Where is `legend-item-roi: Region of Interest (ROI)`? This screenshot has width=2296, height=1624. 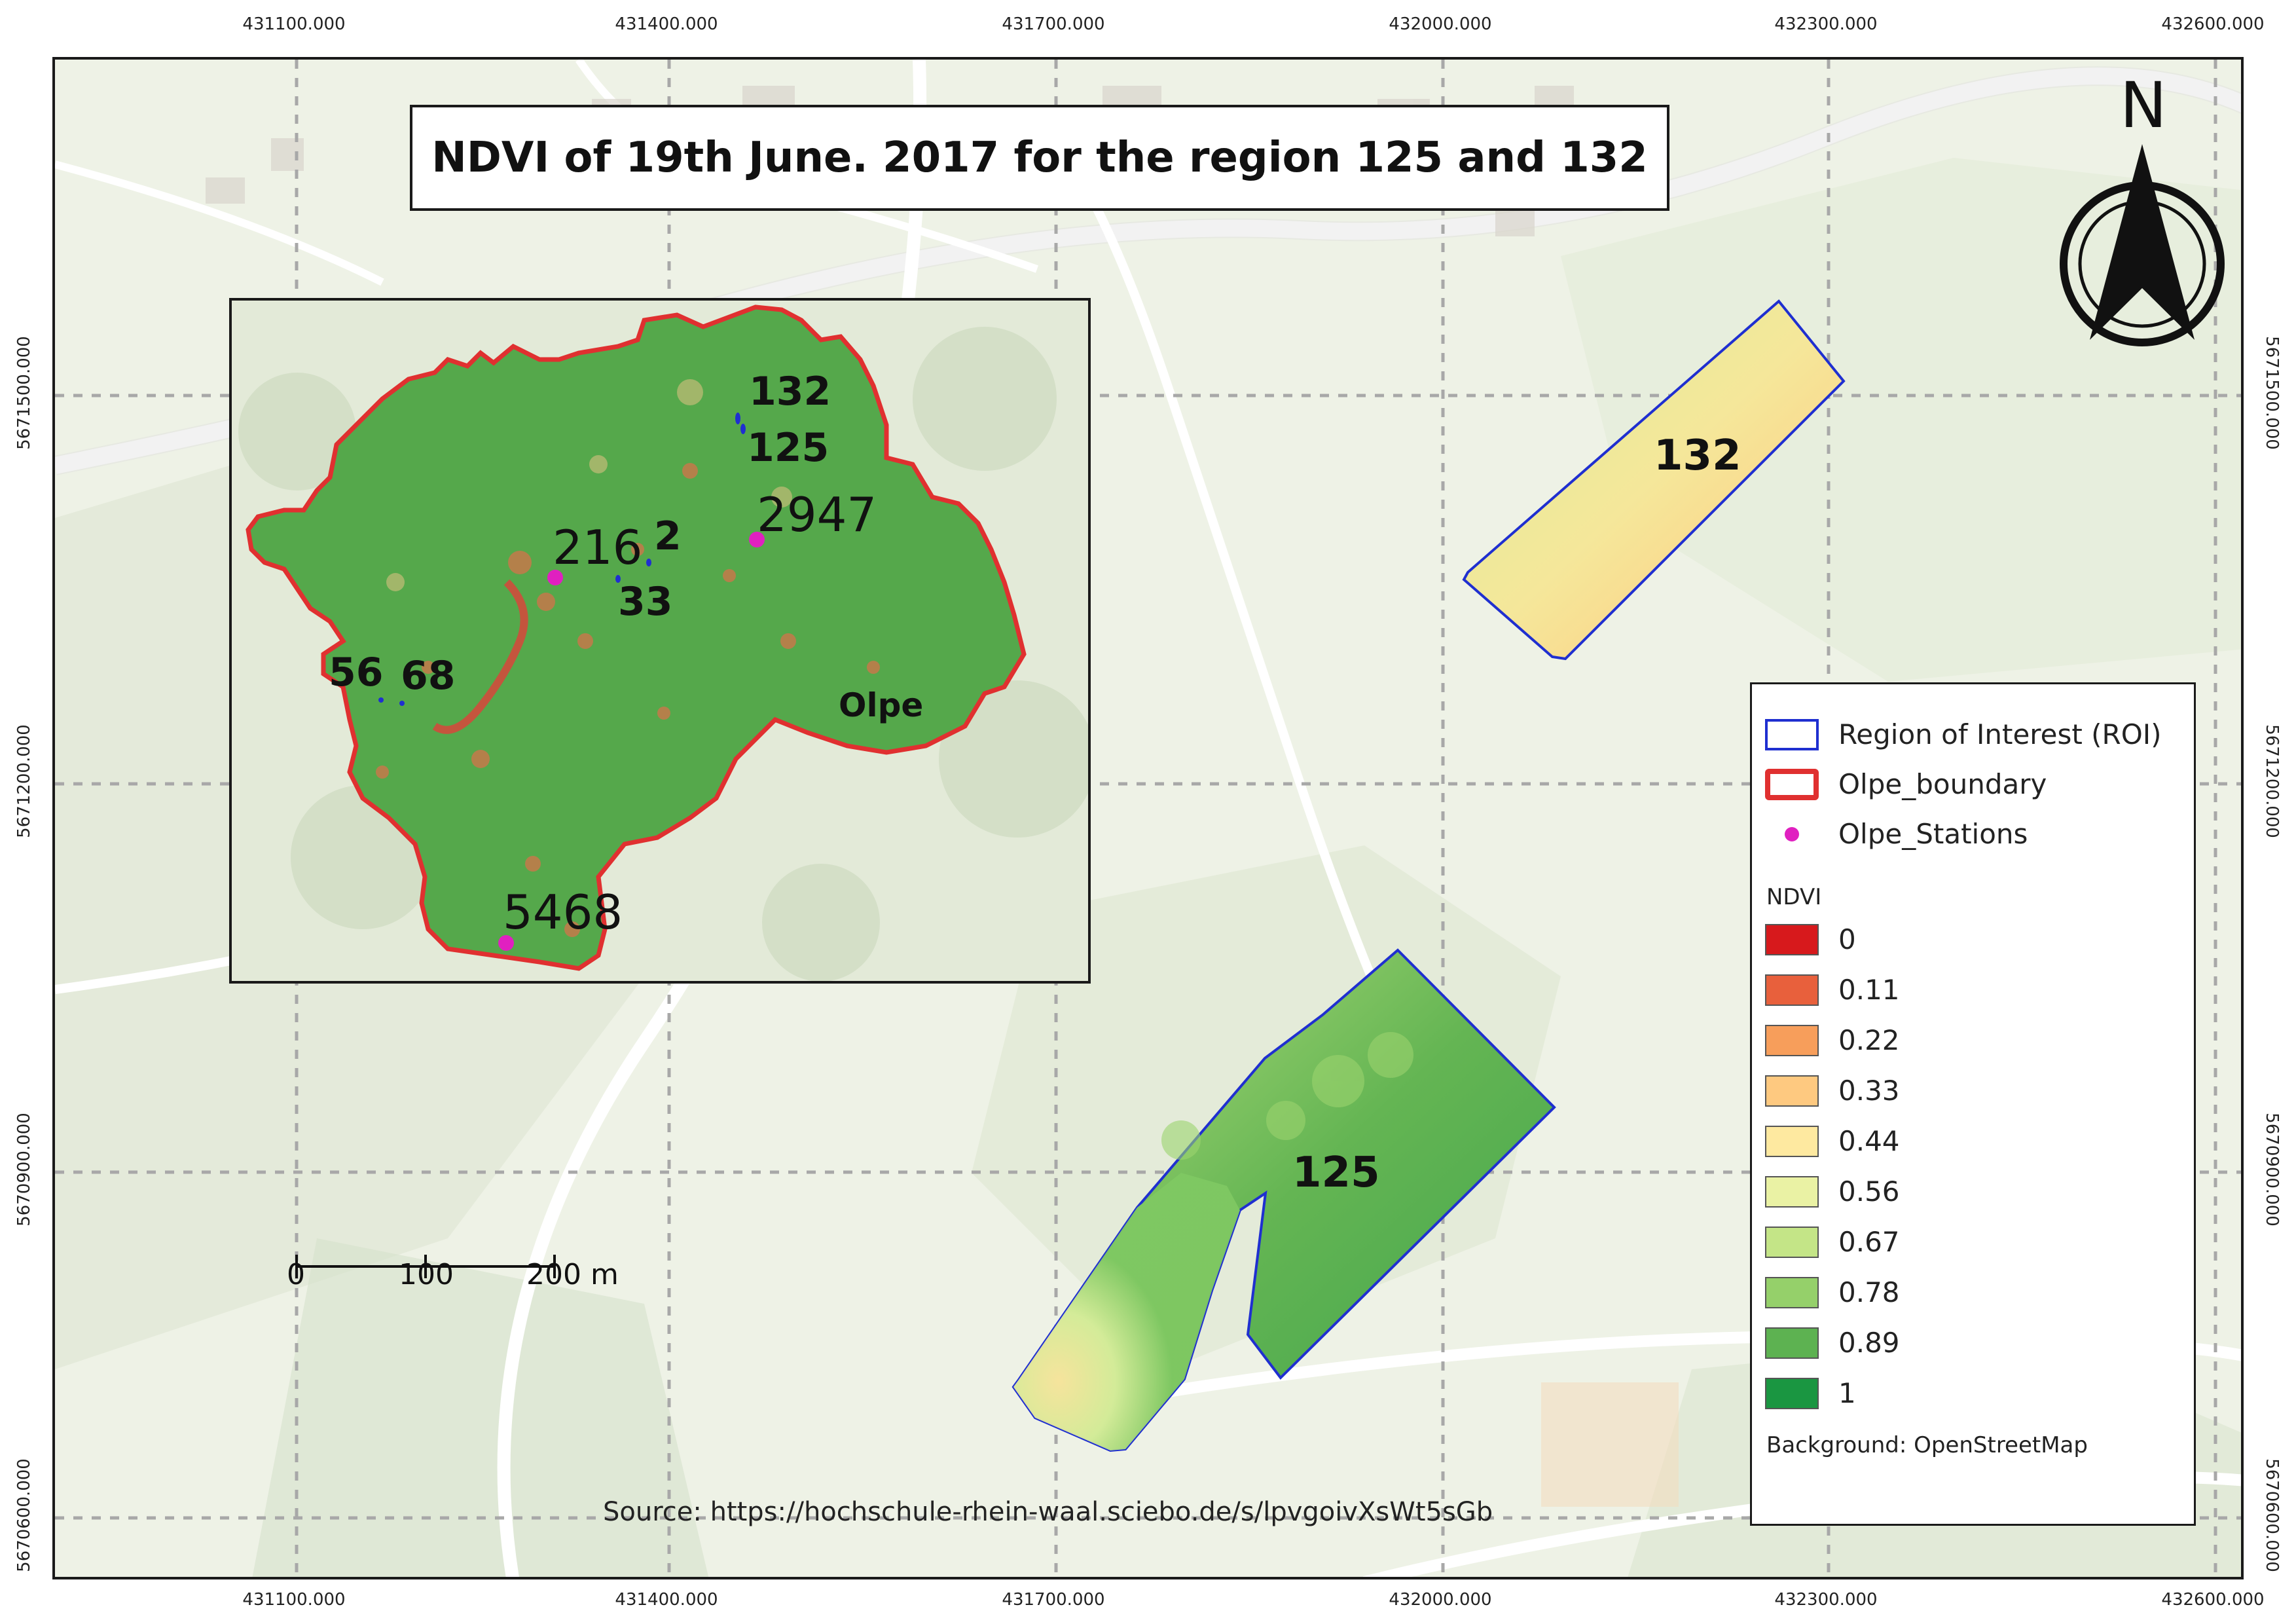
legend-item-roi: Region of Interest (ROI) is located at coordinates (1963, 734).